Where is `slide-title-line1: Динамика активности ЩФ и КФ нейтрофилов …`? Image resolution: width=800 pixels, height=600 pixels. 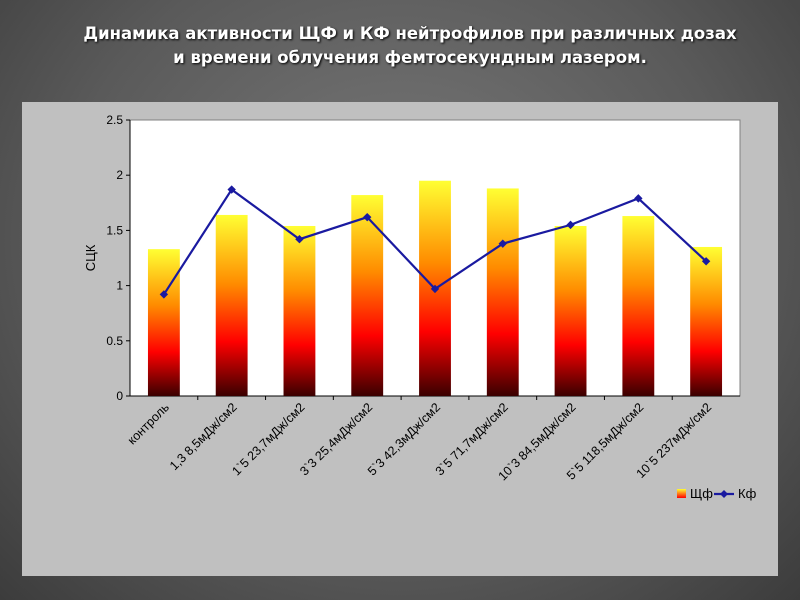
slide-title-line1: Динамика активности ЩФ и КФ нейтрофилов … is located at coordinates (410, 33).